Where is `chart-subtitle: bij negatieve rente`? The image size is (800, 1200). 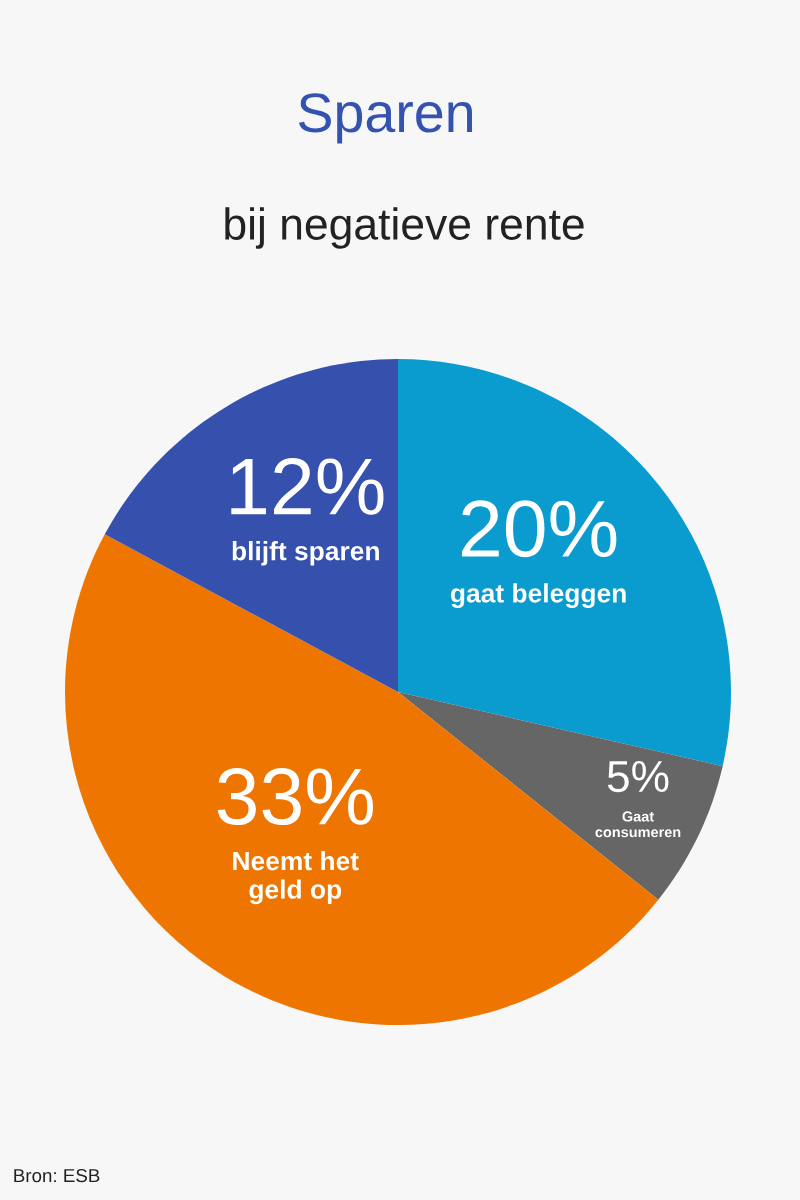 chart-subtitle: bij negatieve rente is located at coordinates (404, 228).